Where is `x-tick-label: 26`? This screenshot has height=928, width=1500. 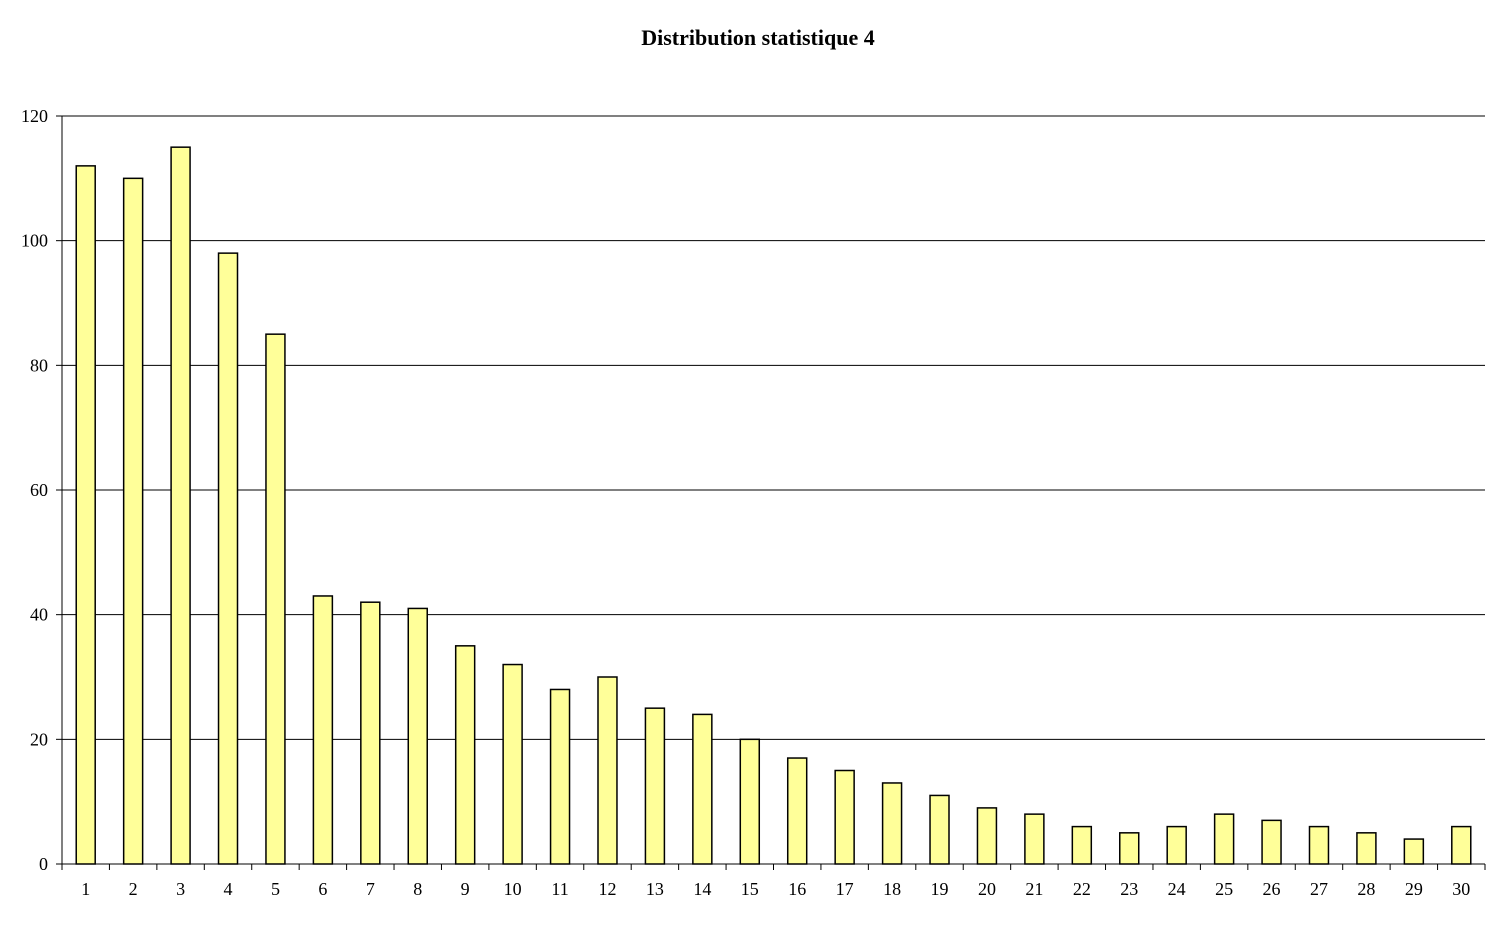
x-tick-label: 26 is located at coordinates (1272, 889).